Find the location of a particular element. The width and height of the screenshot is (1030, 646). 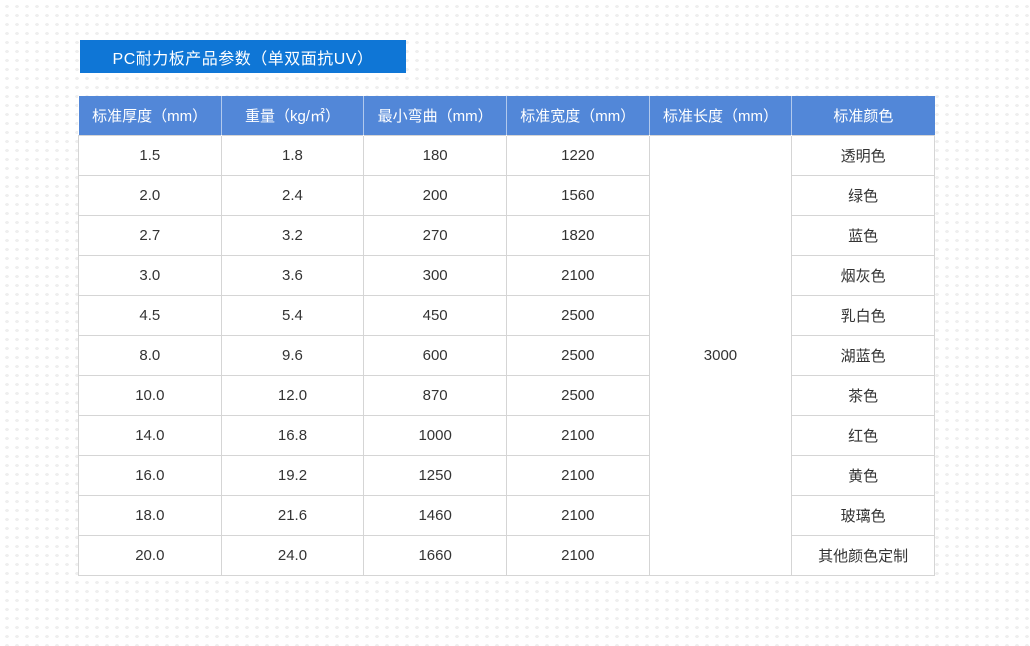

table-row: 4.5 5.4 450 2500 乳白色 is located at coordinates (506, 315).